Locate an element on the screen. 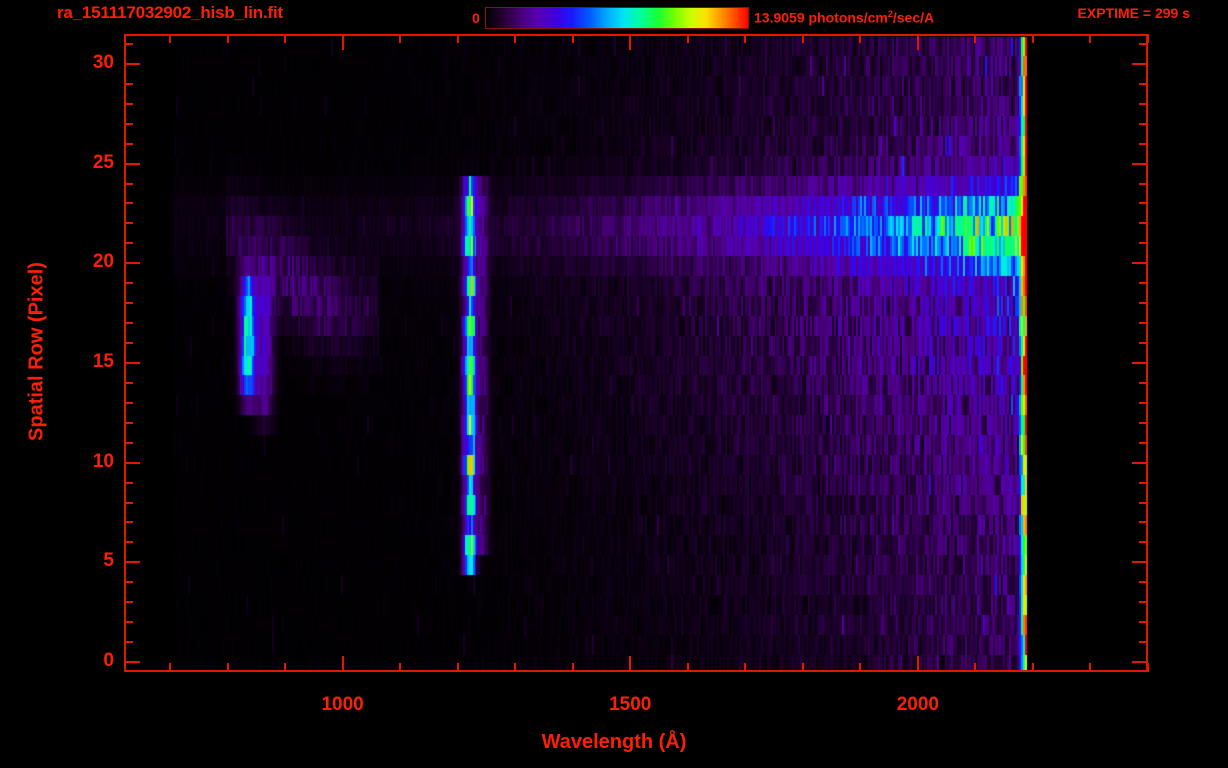 This screenshot has width=1228, height=768. y-tick-label-20: 20 is located at coordinates (103, 262).